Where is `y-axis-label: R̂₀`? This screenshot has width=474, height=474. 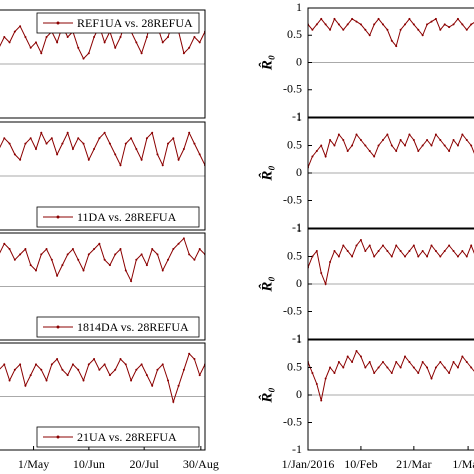 y-axis-label: R̂₀ is located at coordinates (266, 395).